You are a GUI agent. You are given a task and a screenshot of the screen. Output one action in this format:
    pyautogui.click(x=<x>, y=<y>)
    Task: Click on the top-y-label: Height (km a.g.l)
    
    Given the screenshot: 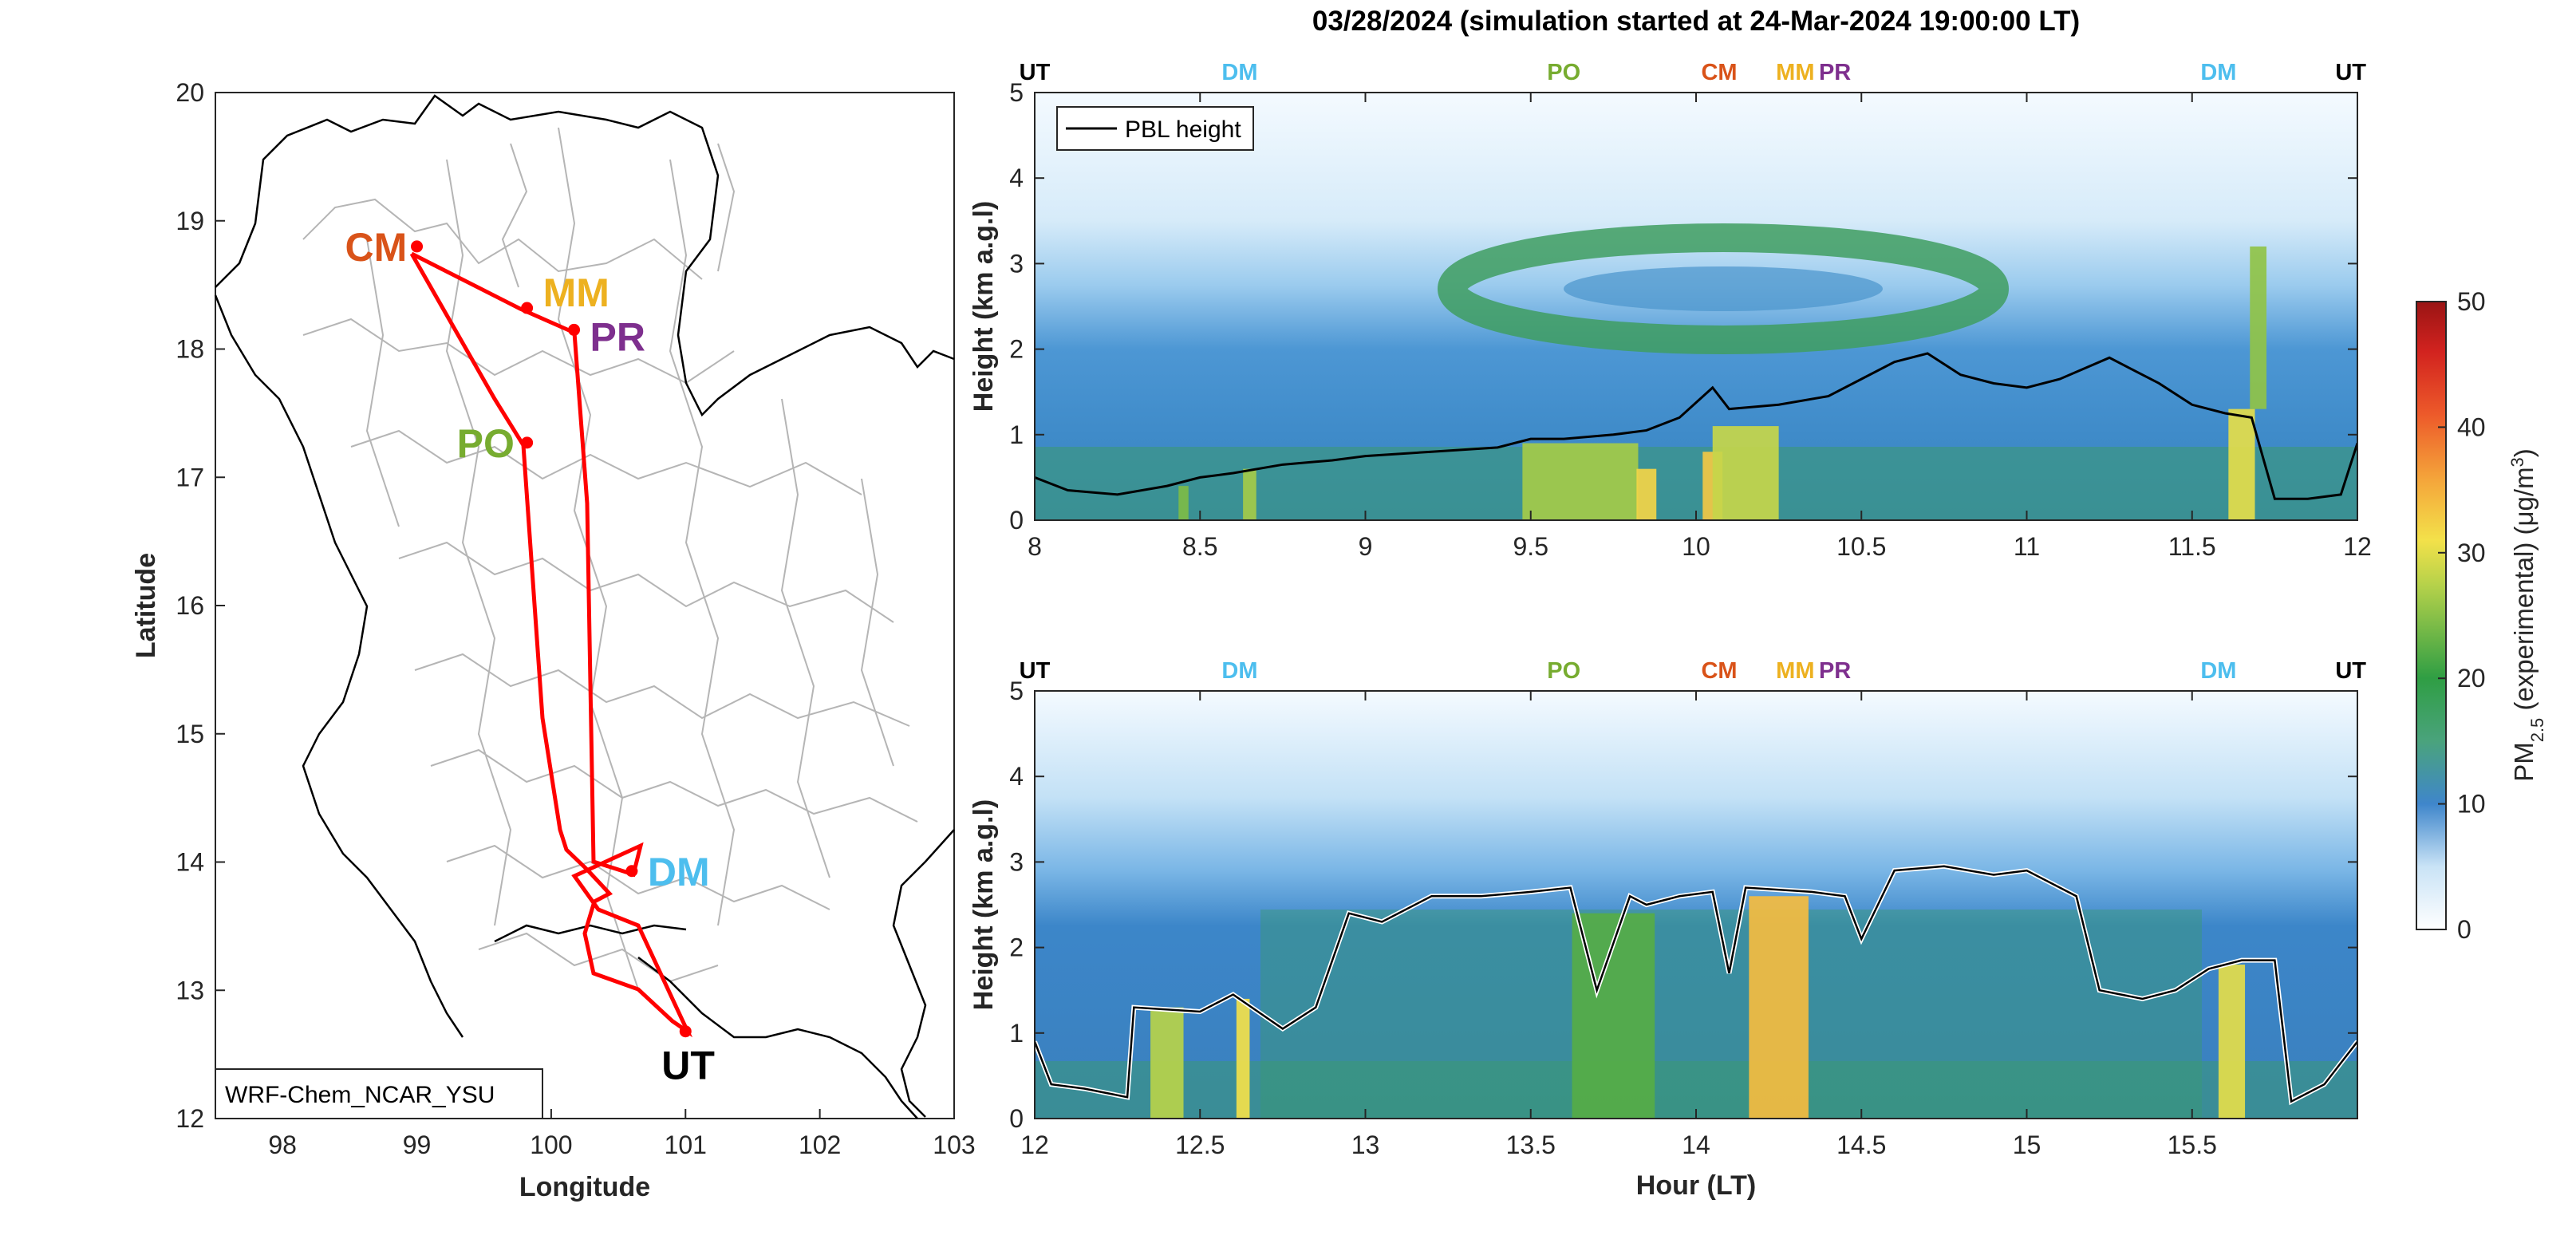 What is the action you would take?
    pyautogui.click(x=984, y=307)
    